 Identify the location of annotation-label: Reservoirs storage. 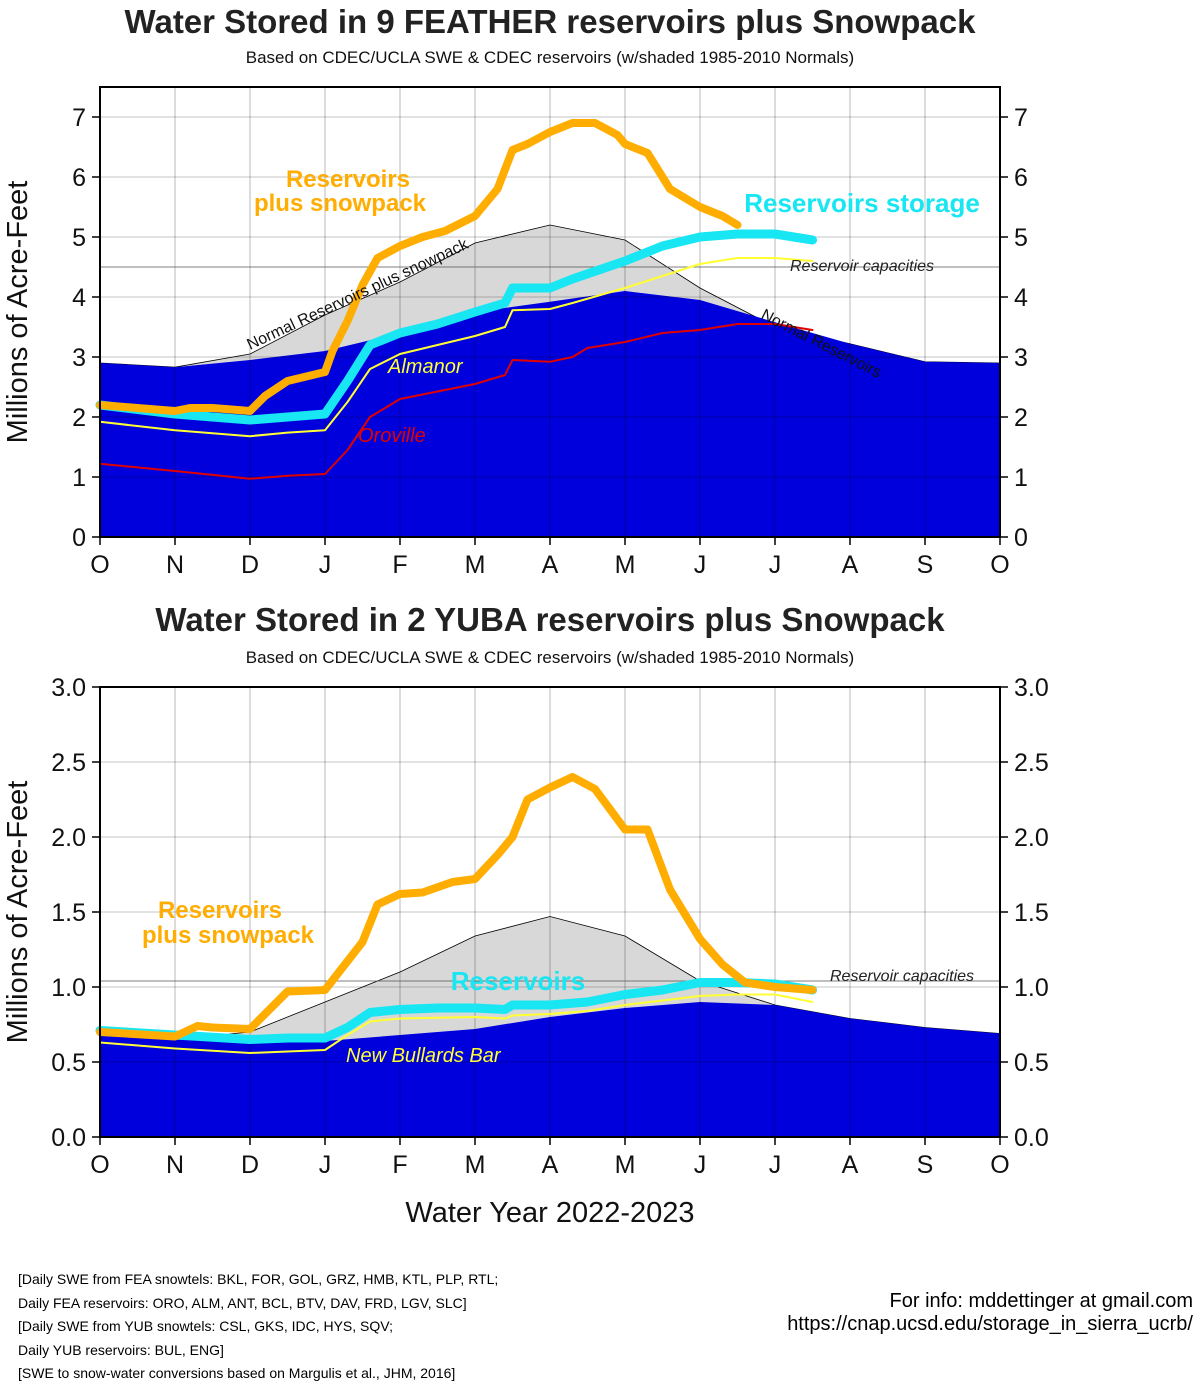
(862, 203).